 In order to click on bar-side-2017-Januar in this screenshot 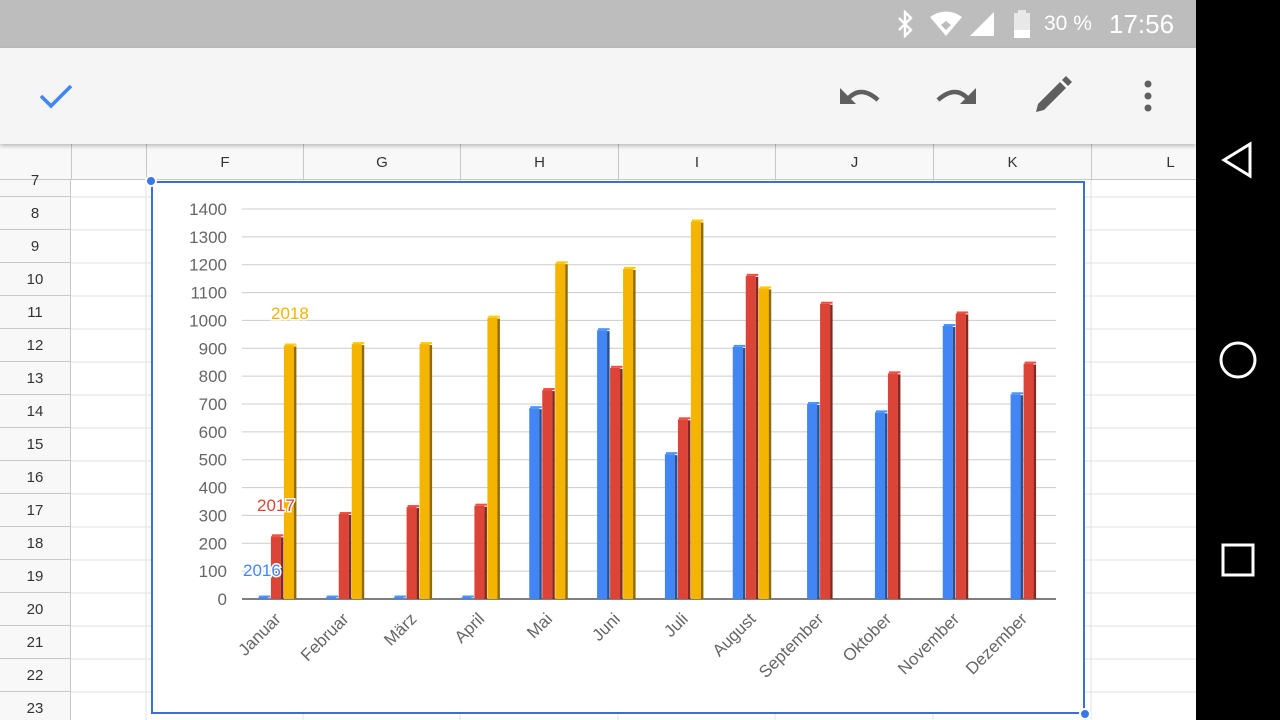, I will do `click(282, 568)`.